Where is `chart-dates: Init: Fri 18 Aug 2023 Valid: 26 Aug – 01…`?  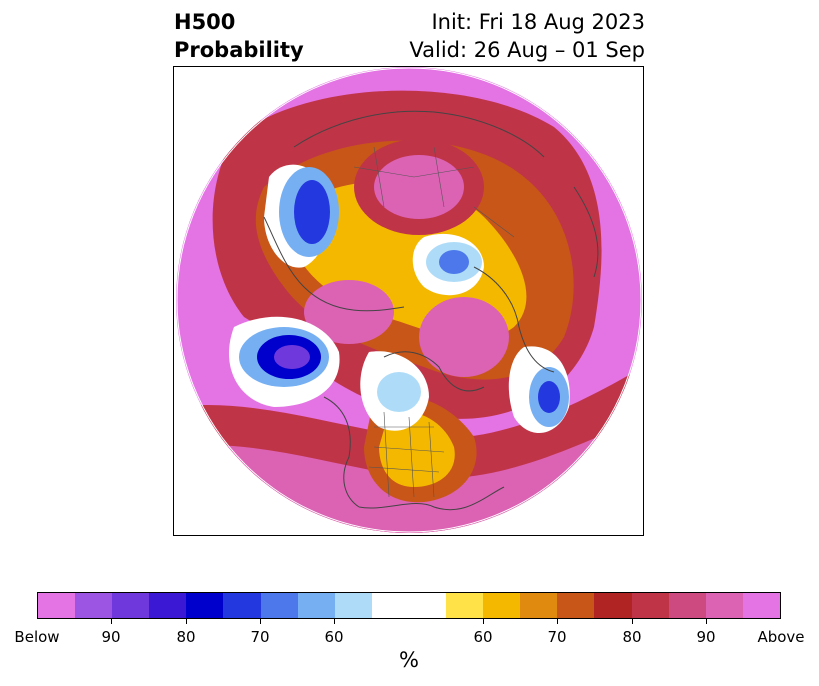
chart-dates: Init: Fri 18 Aug 2023 Valid: 26 Aug – 01… is located at coordinates (527, 36).